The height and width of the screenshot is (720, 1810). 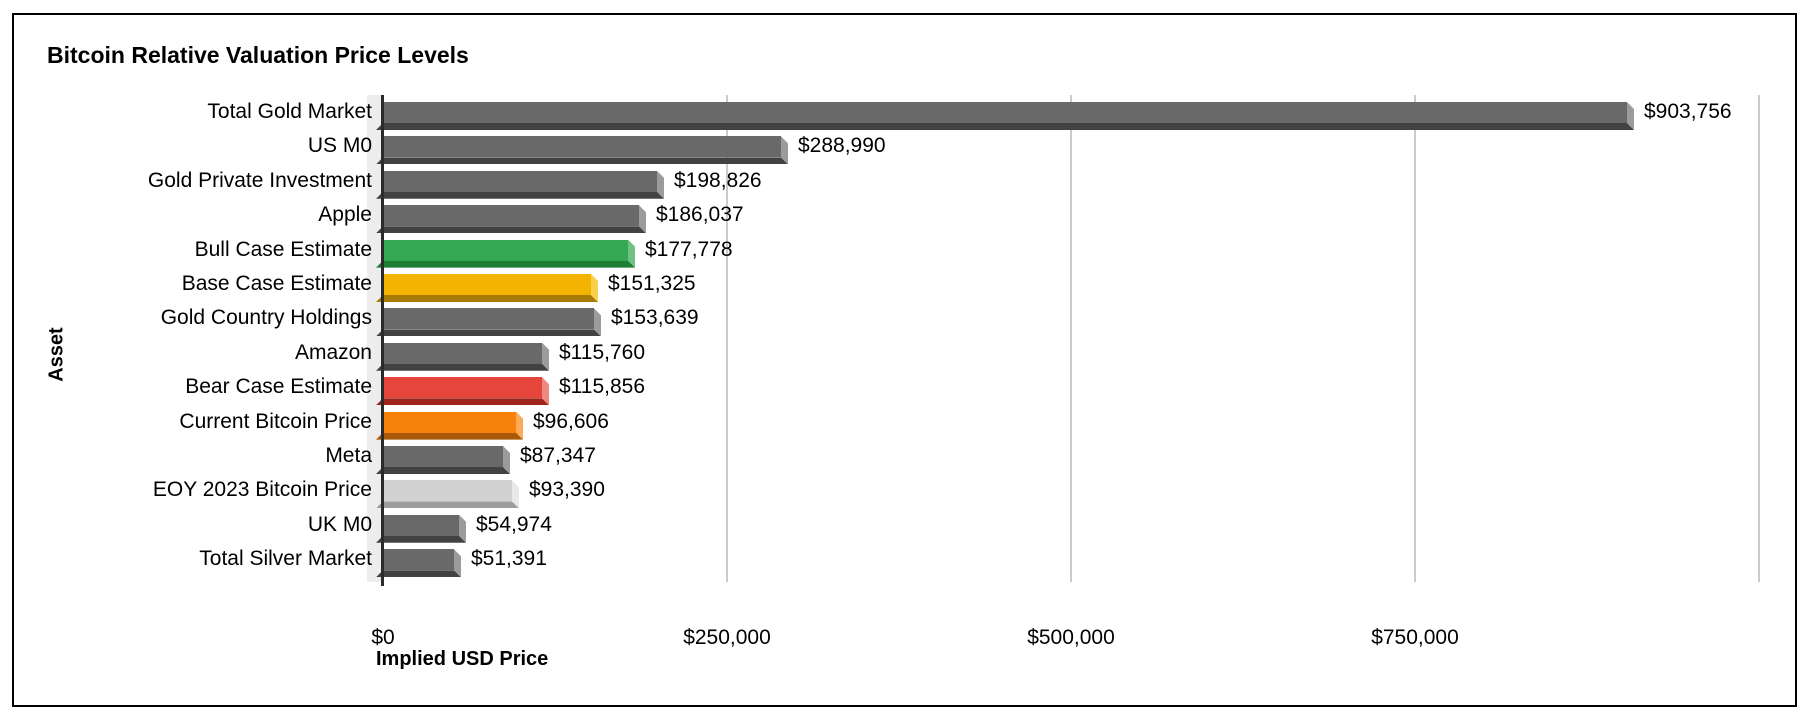 What do you see at coordinates (339, 524) in the screenshot?
I see `category-label: UK M0` at bounding box center [339, 524].